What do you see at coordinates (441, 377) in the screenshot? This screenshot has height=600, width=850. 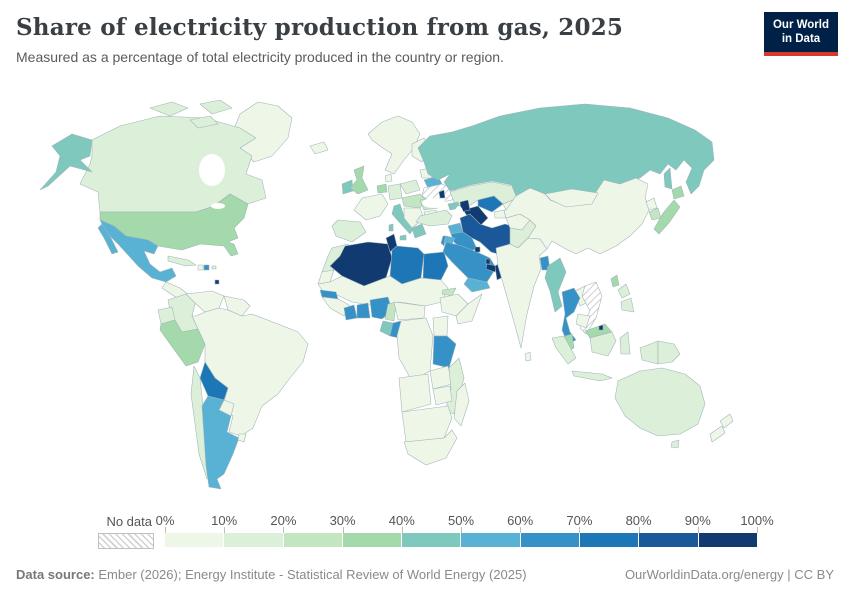 I see `country-zambia` at bounding box center [441, 377].